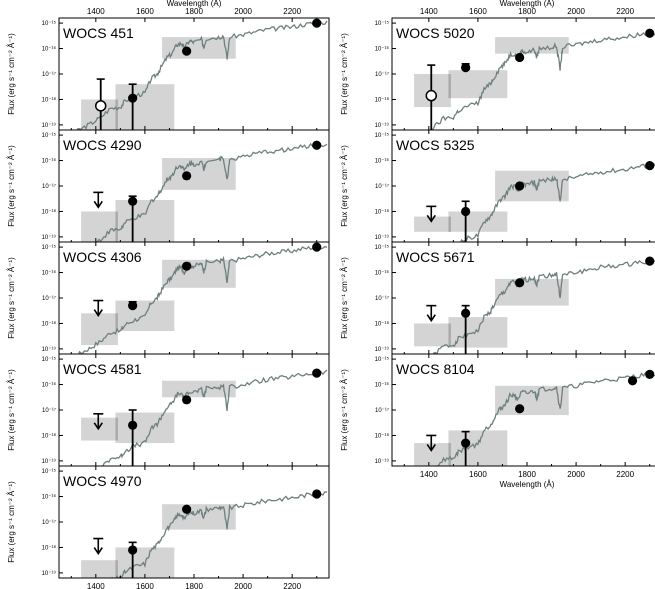 This screenshot has height=589, width=655. Describe the element at coordinates (527, 484) in the screenshot. I see `bottom-x-axis-title: Wavelength (Å)` at that location.